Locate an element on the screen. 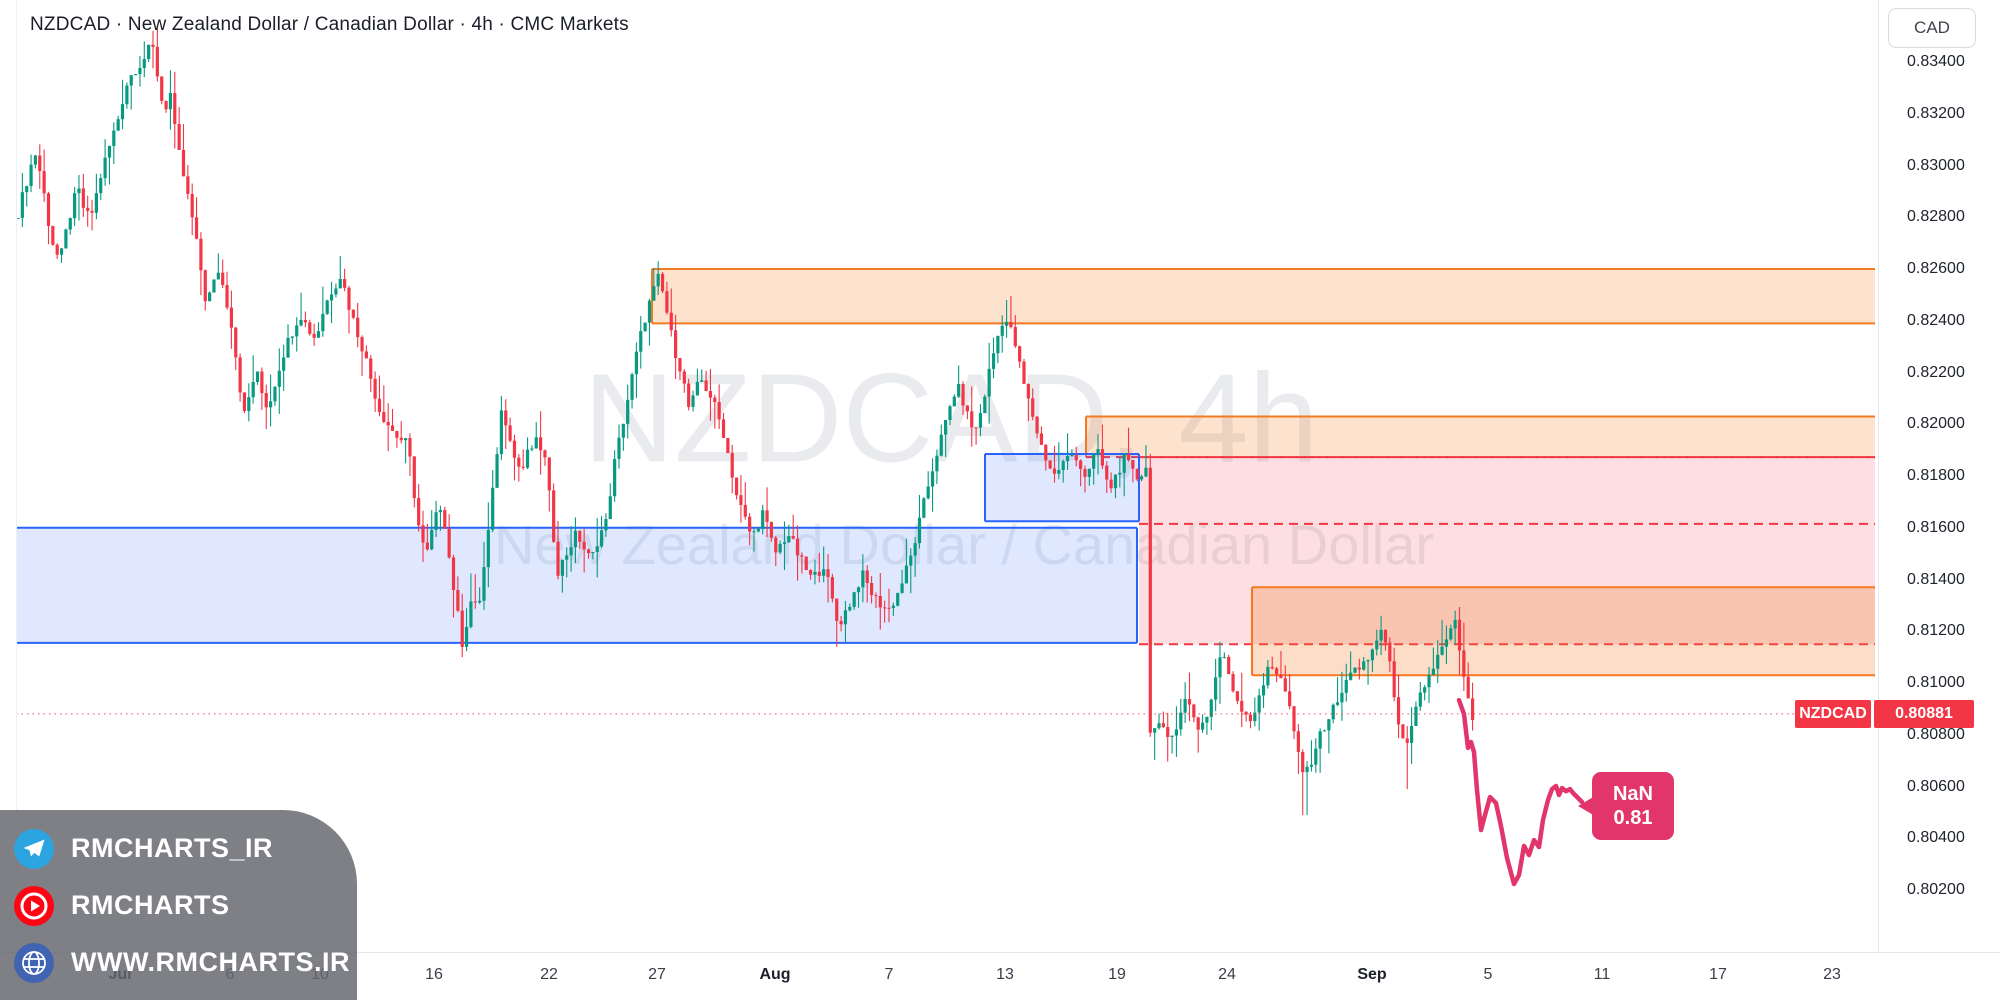 The width and height of the screenshot is (2000, 1000). date-tick-label: 22 is located at coordinates (549, 974).